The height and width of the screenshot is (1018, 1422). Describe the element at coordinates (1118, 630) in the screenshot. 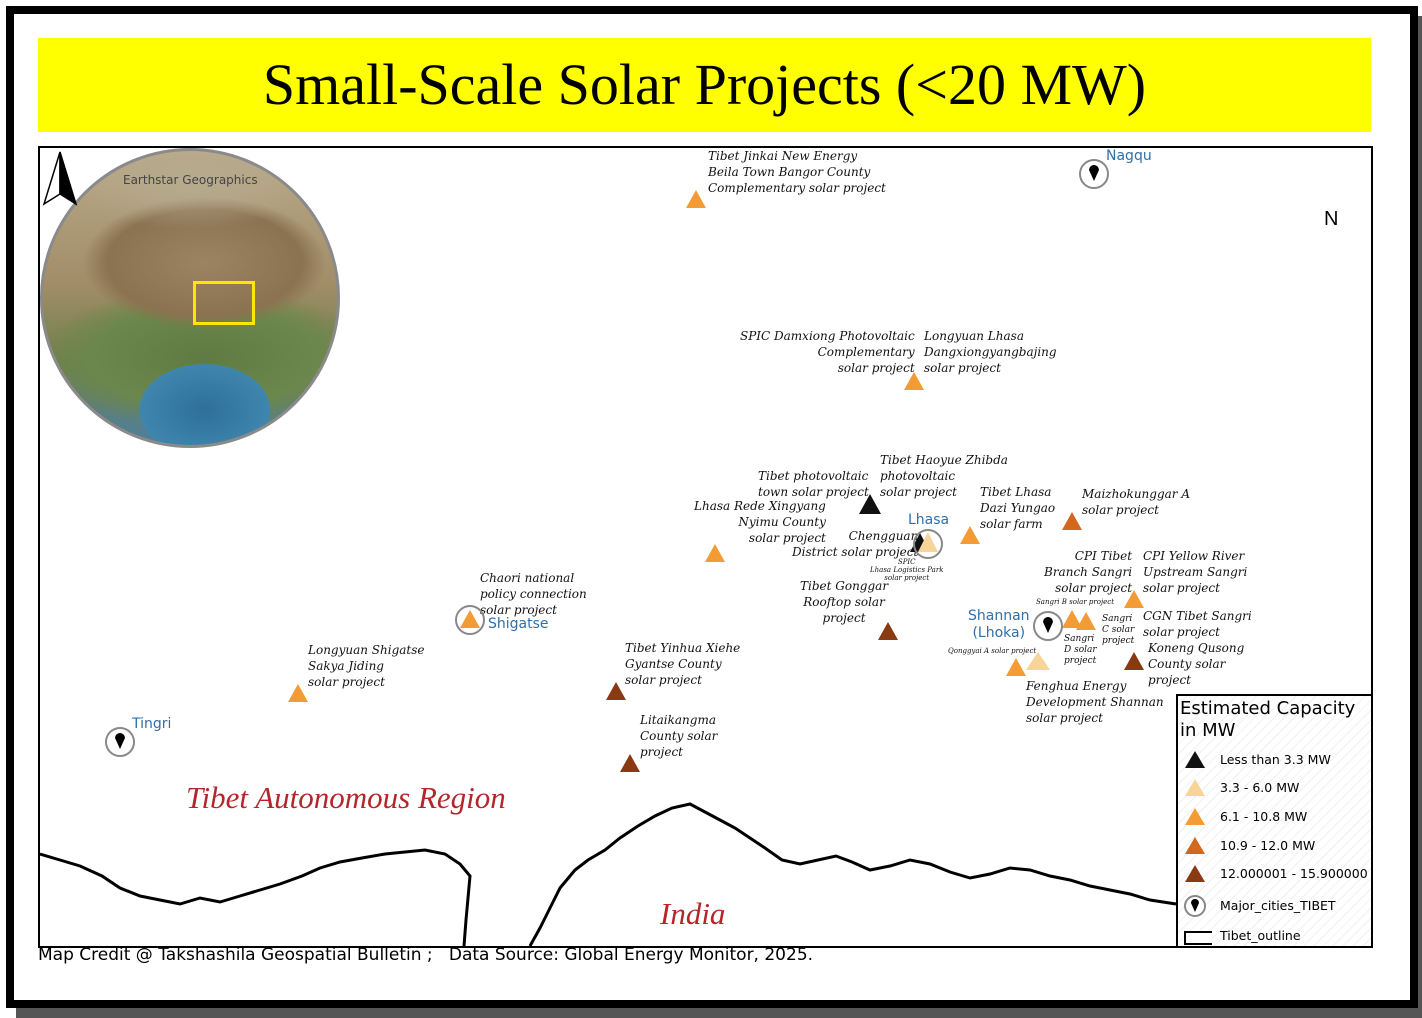

I see `project-label: Sangri C solar project` at that location.